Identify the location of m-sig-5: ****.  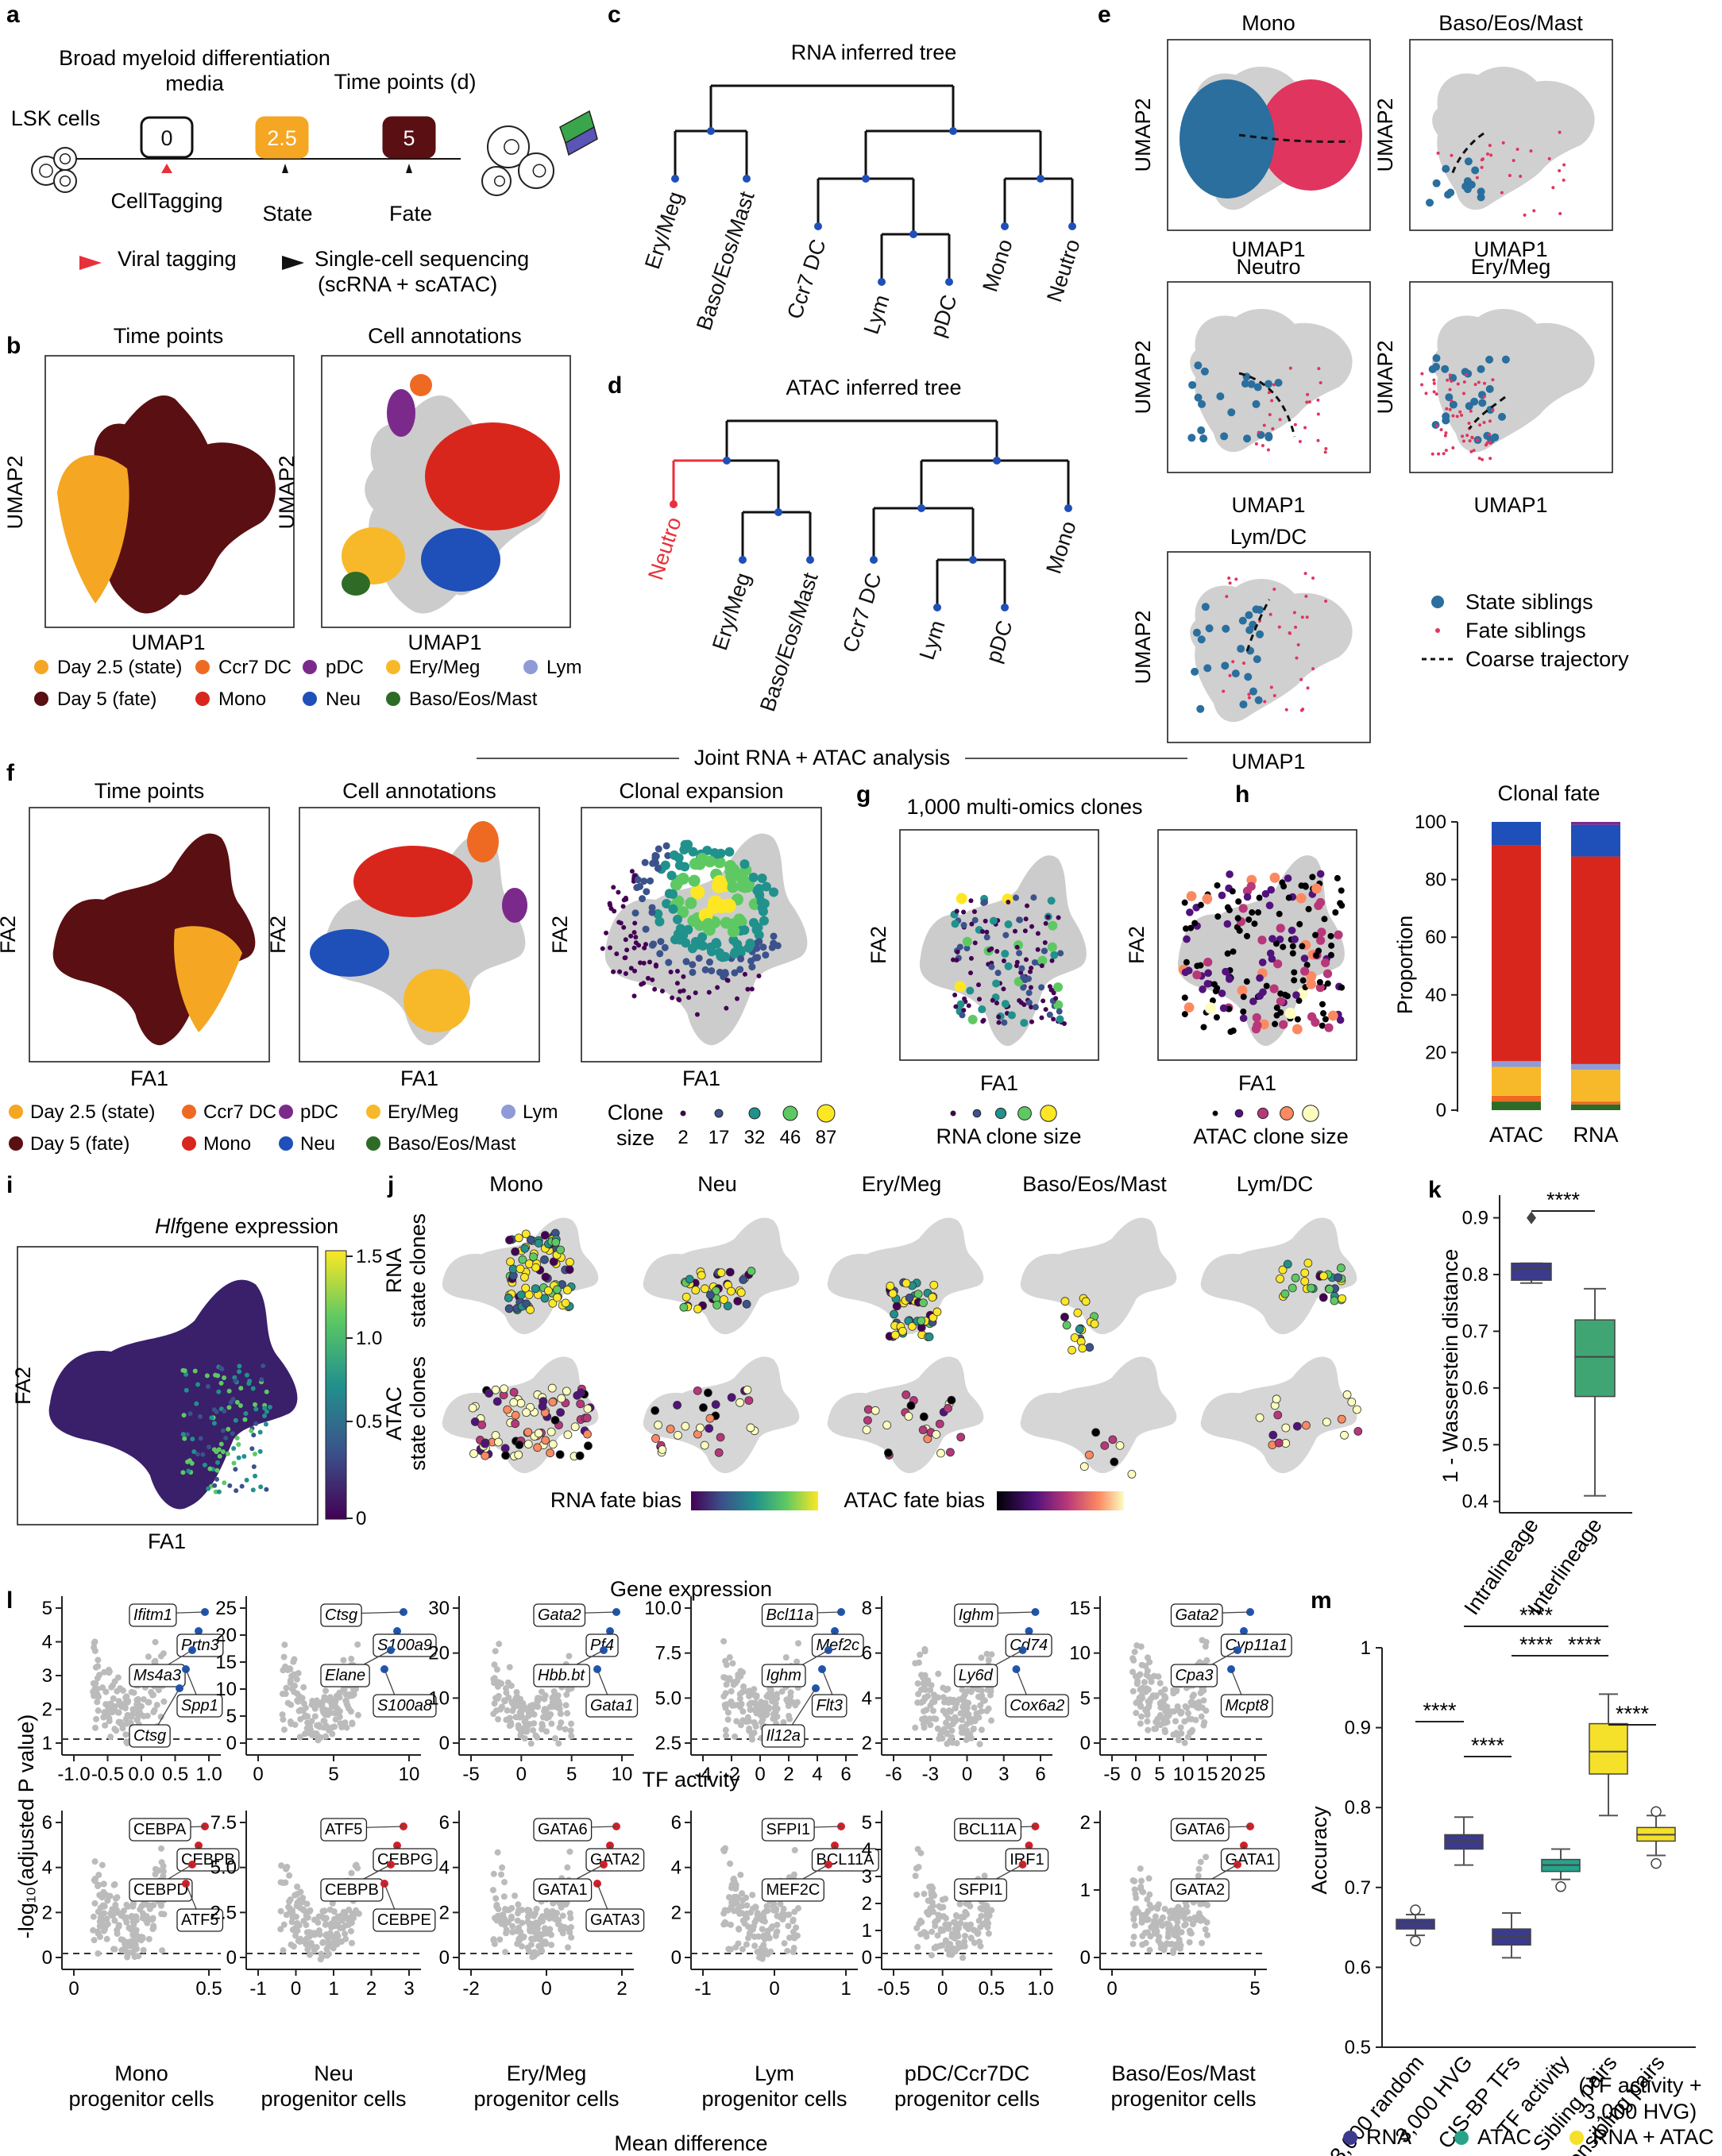
(1633, 1714).